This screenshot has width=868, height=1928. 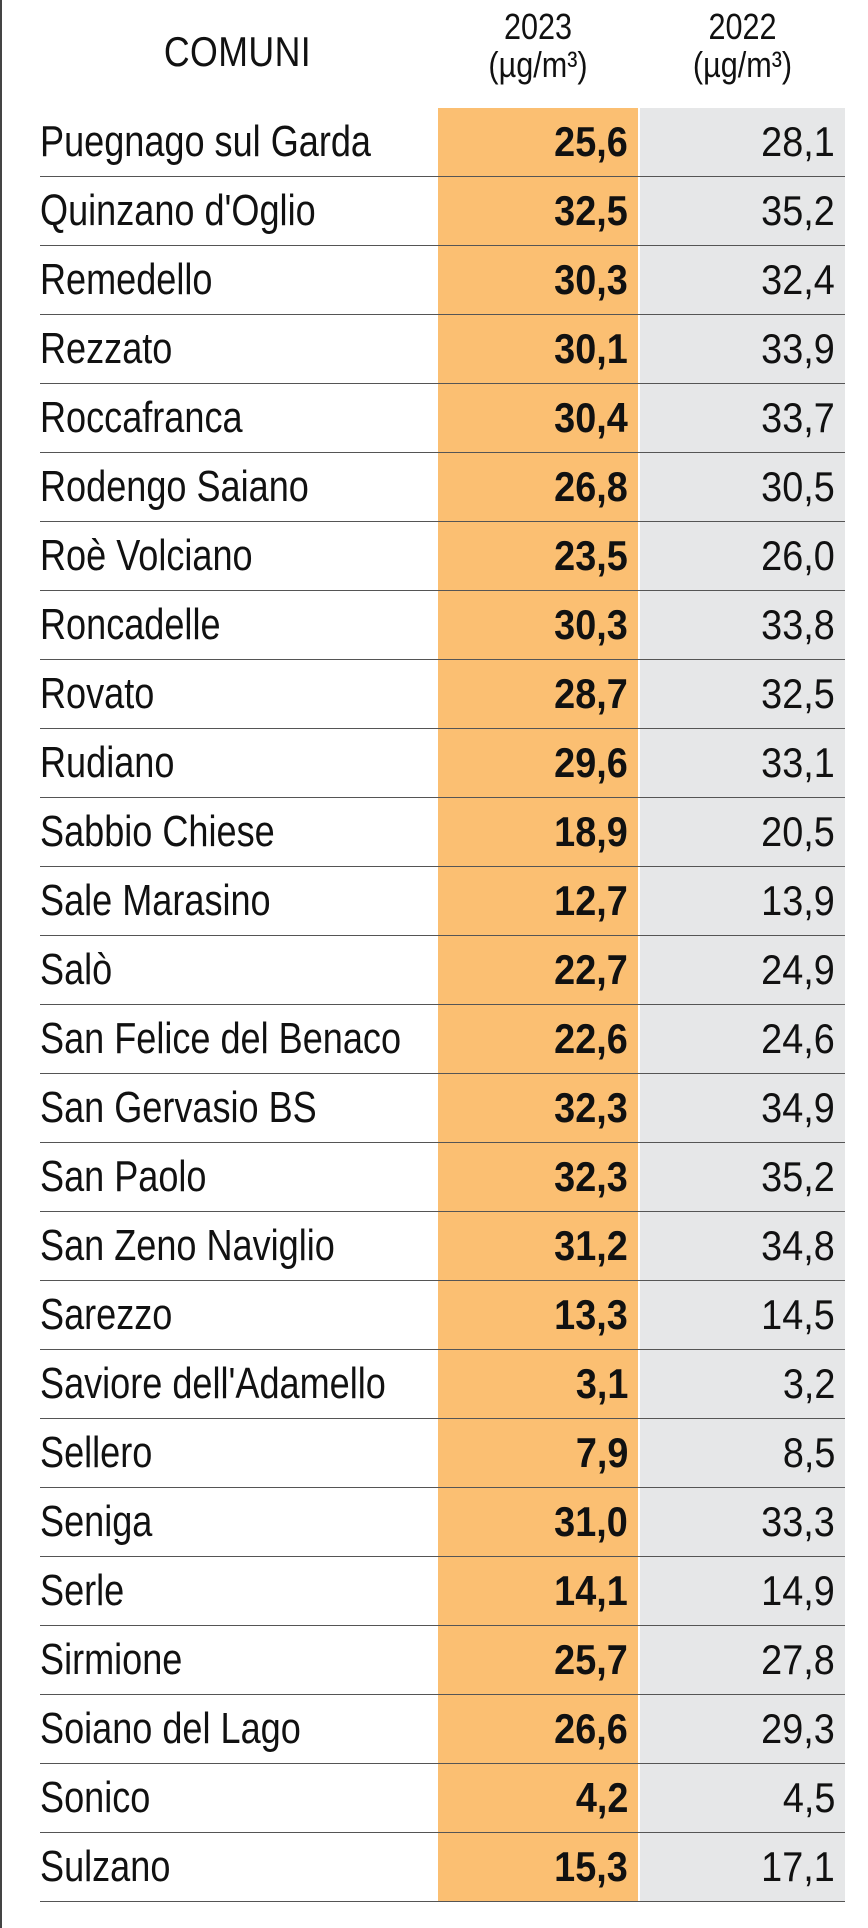 What do you see at coordinates (737, 901) in the screenshot?
I see `value-2022: 13,9` at bounding box center [737, 901].